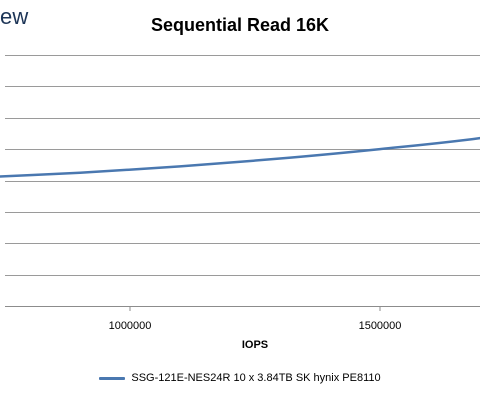 This screenshot has height=401, width=480. What do you see at coordinates (255, 345) in the screenshot?
I see `x-axis-title: IOPS` at bounding box center [255, 345].